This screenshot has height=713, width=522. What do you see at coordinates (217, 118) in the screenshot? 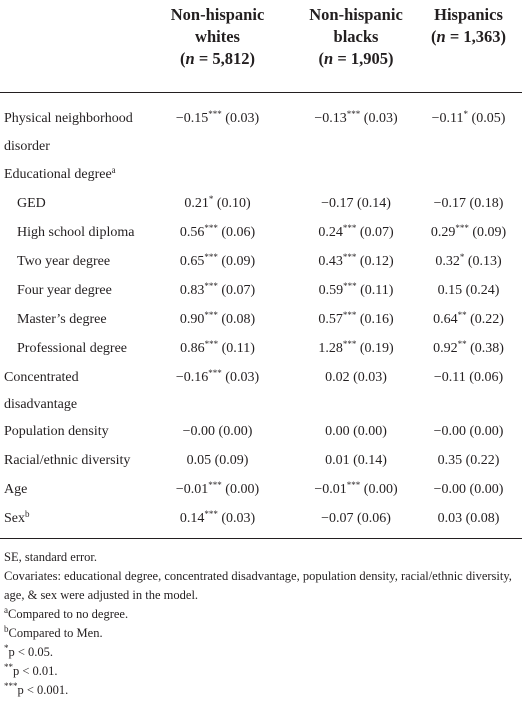
I see `cell-whites: −0.15*** (0.03)` at bounding box center [217, 118].